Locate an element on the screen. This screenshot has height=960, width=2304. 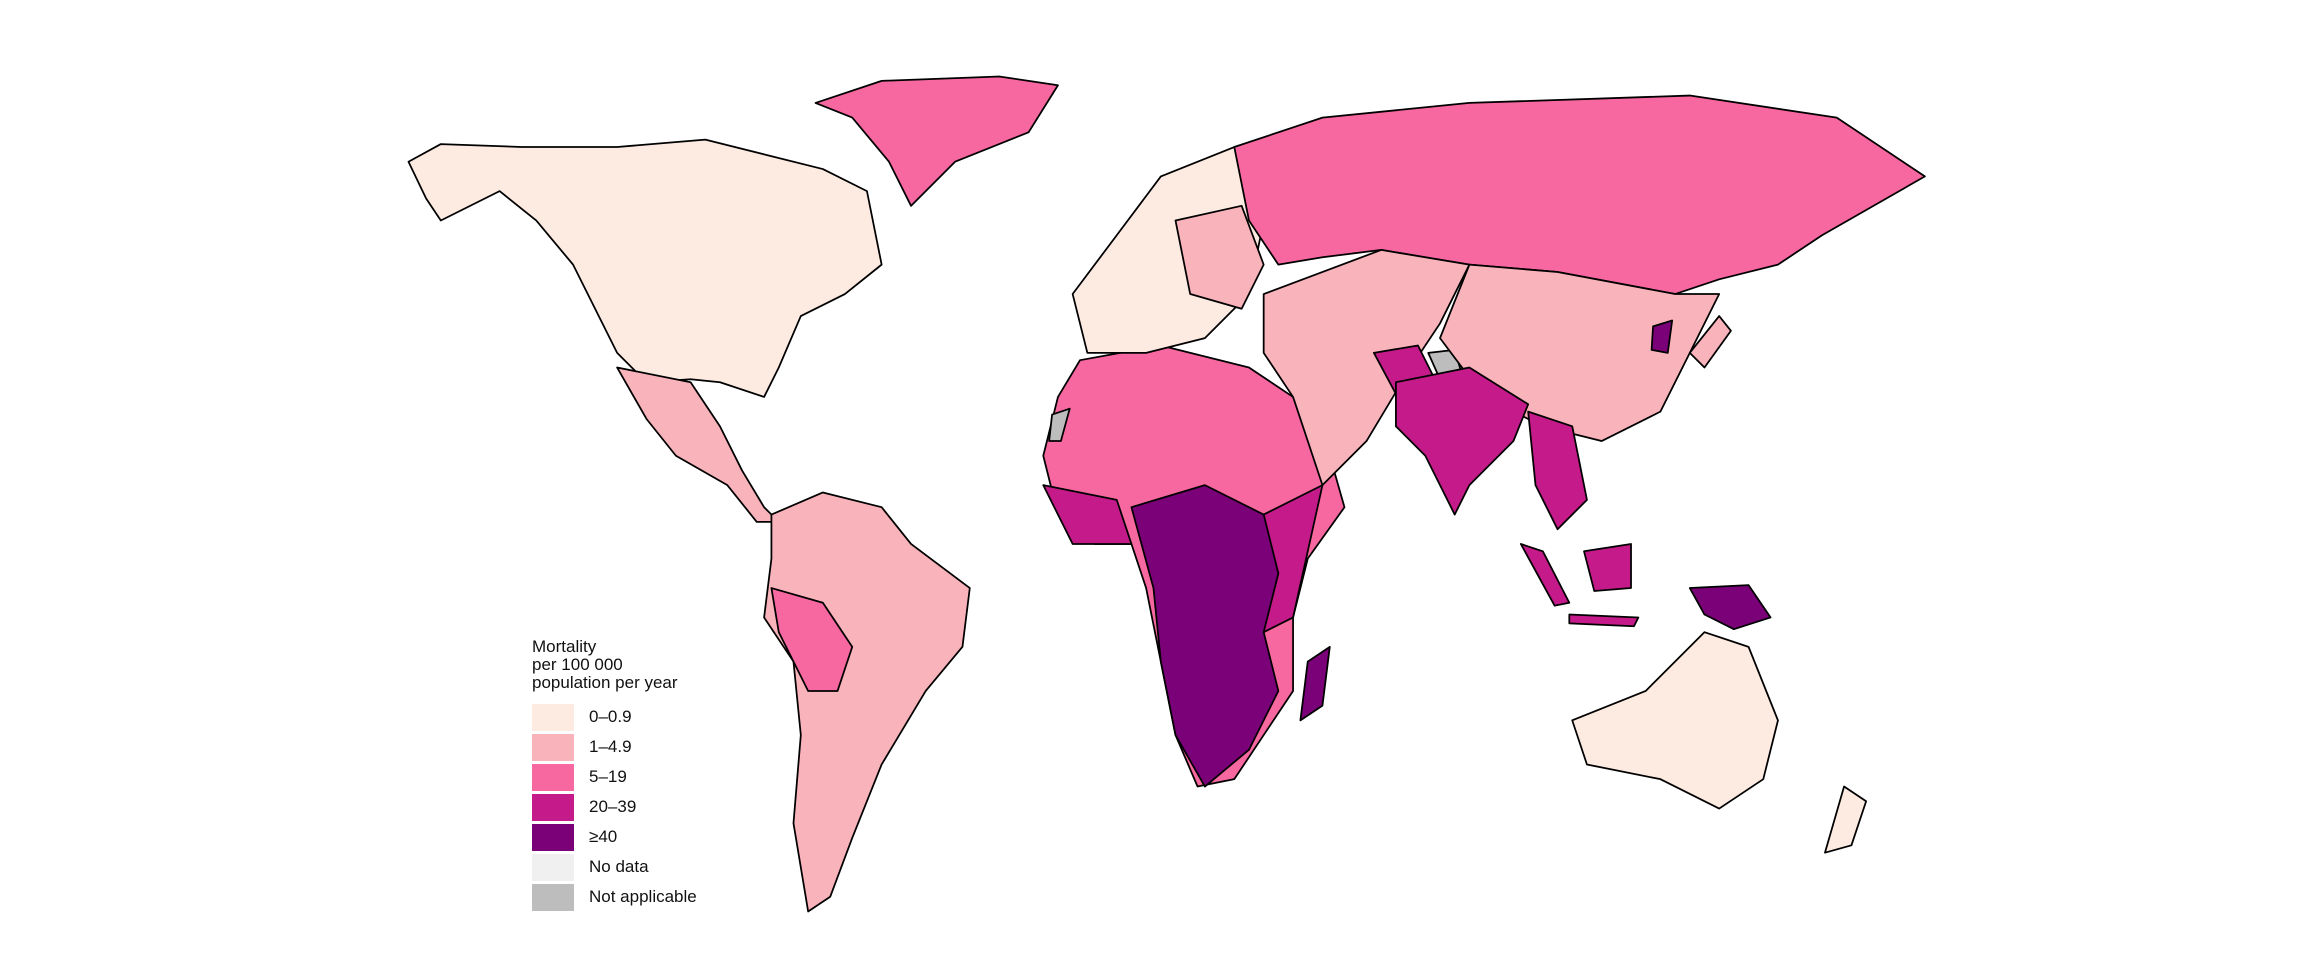
region-southeast-asia is located at coordinates (1557, 470).